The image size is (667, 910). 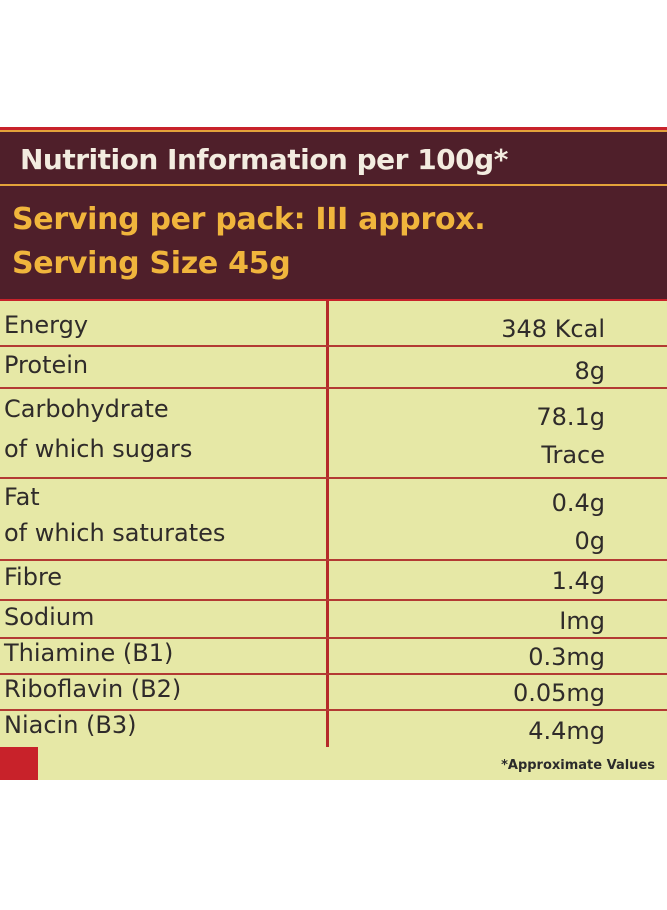 What do you see at coordinates (578, 765) in the screenshot?
I see `approximate-values-note: *Approximate Values` at bounding box center [578, 765].